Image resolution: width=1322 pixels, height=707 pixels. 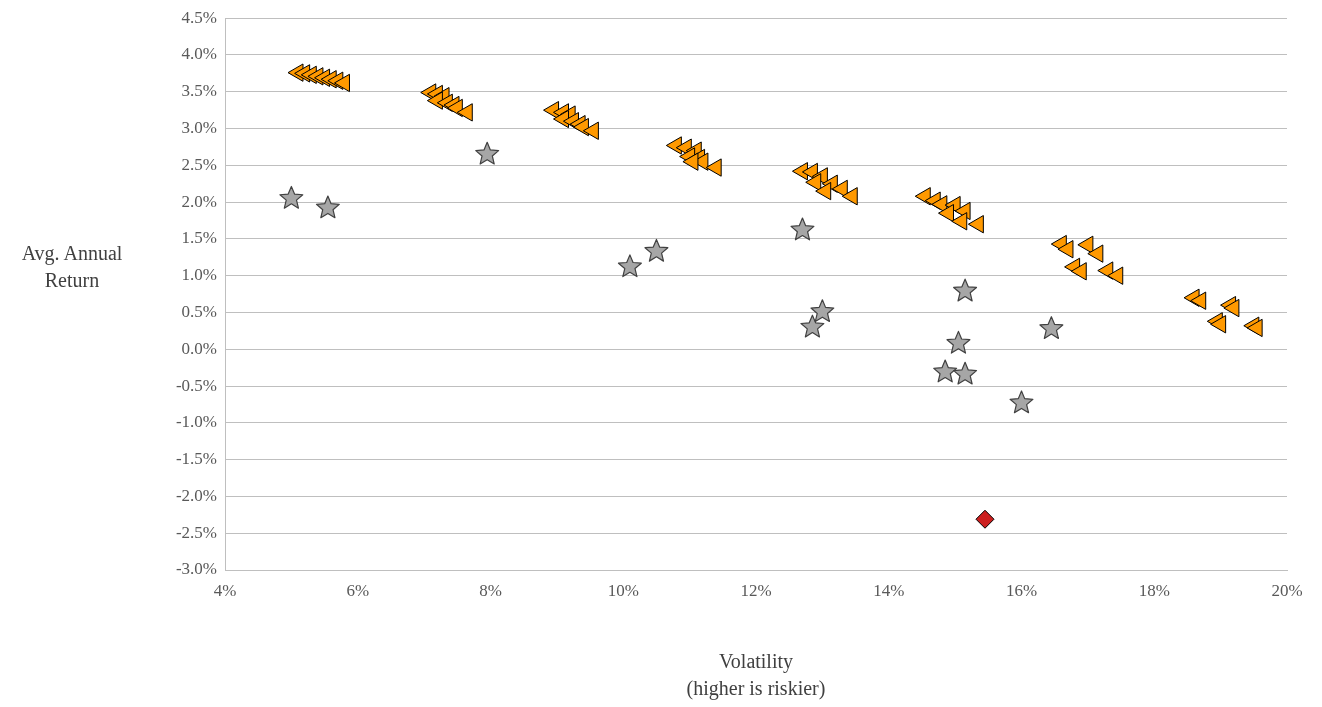 What do you see at coordinates (196, 495) in the screenshot?
I see `y-tick-label: -2.0%` at bounding box center [196, 495].